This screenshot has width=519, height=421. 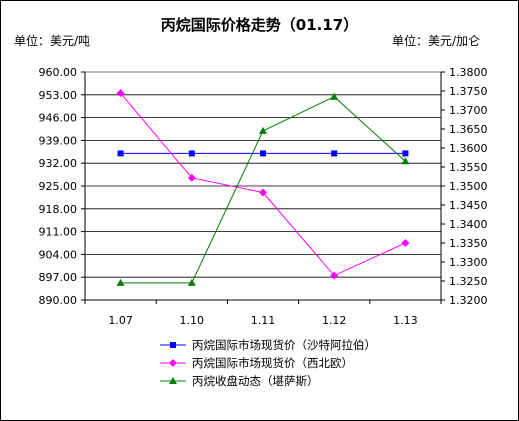 What do you see at coordinates (272, 363) in the screenshot?
I see `legend-label: 丙烷国际市场现货价（西北欧）` at bounding box center [272, 363].